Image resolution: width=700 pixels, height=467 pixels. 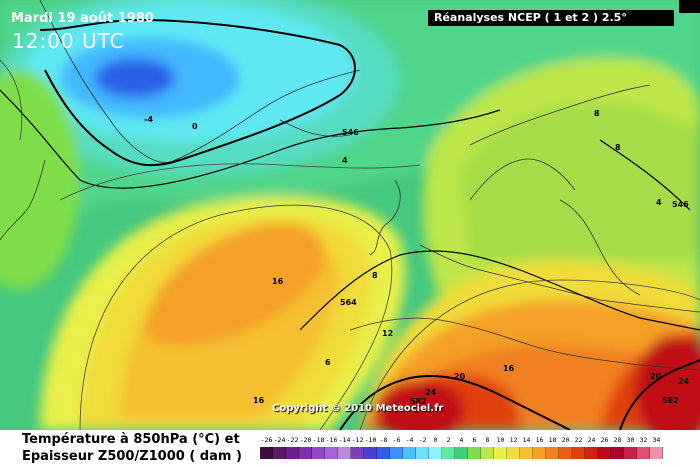 What do you see at coordinates (305, 440) in the screenshot?
I see `scale-tick-label: -20` at bounding box center [305, 440].